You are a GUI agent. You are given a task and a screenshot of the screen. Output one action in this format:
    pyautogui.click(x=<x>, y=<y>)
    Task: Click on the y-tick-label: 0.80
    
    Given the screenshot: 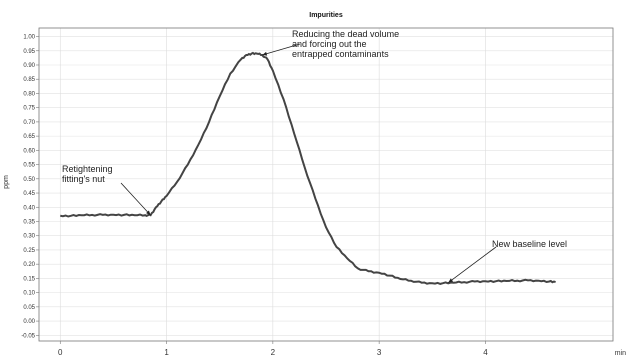 What is the action you would take?
    pyautogui.click(x=29, y=94)
    